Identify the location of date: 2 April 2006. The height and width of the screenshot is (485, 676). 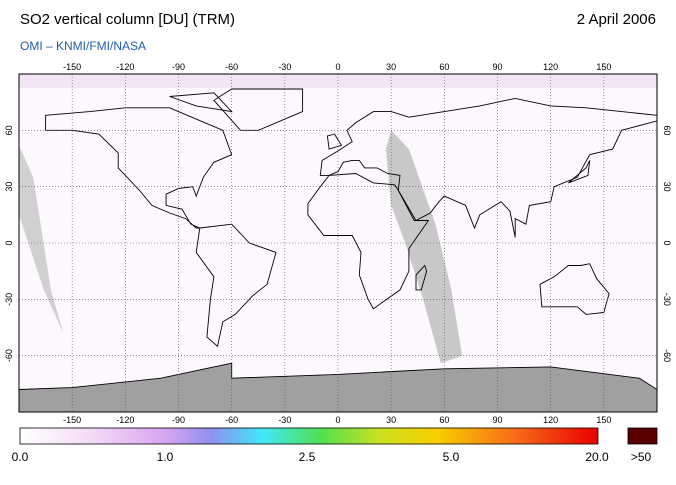
(616, 19).